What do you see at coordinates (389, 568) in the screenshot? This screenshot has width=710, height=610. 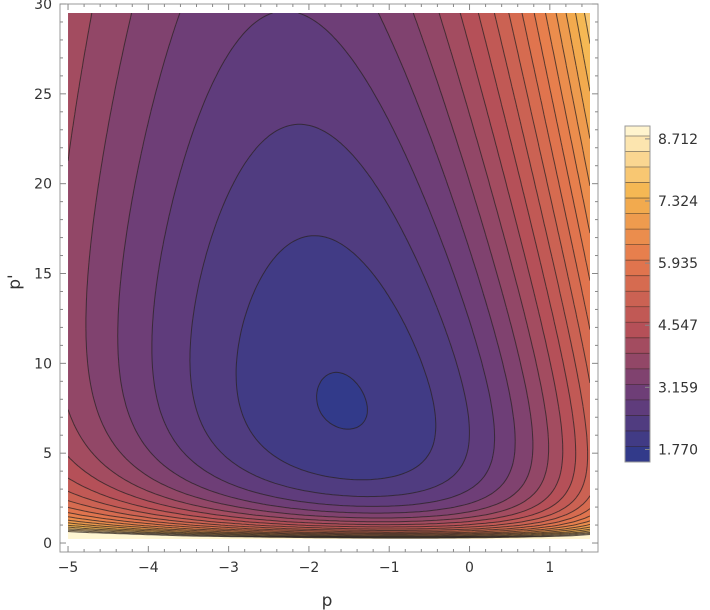 I see `x-tick-label: −1` at bounding box center [389, 568].